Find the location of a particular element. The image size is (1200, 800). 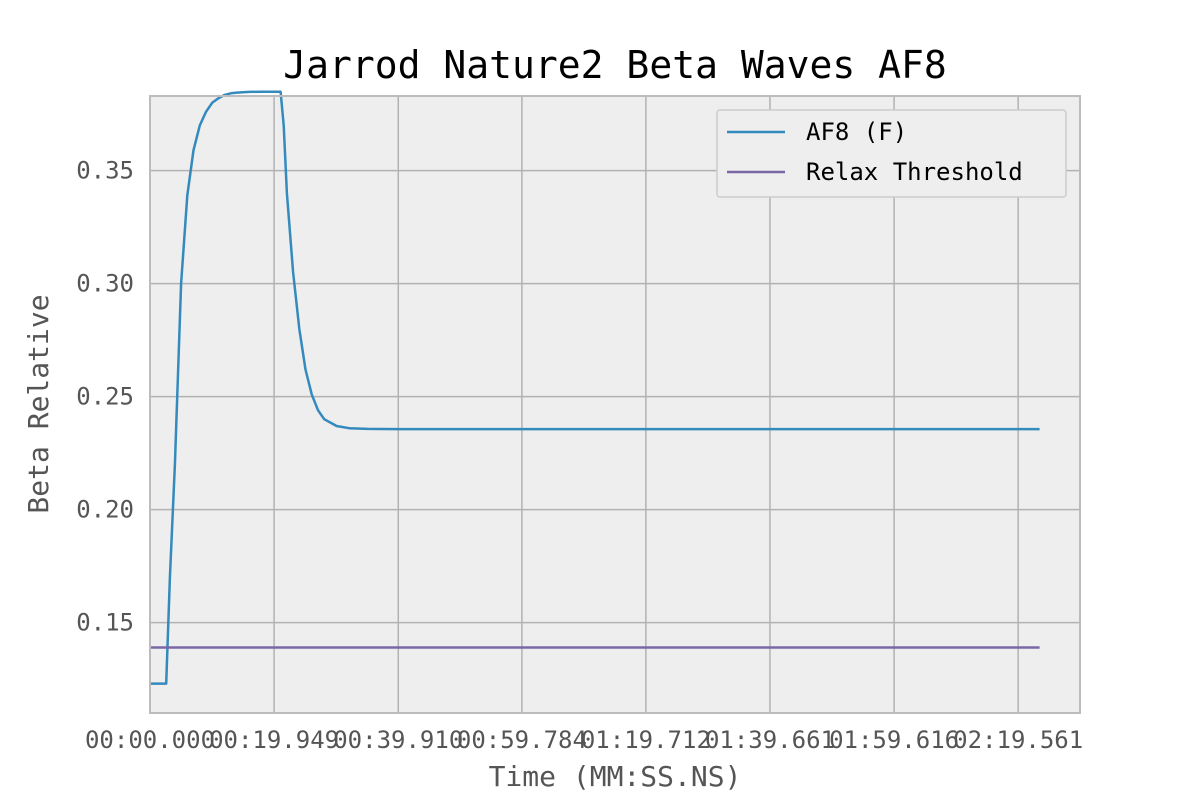

x-tick-label: 00:39.910 is located at coordinates (398, 740).